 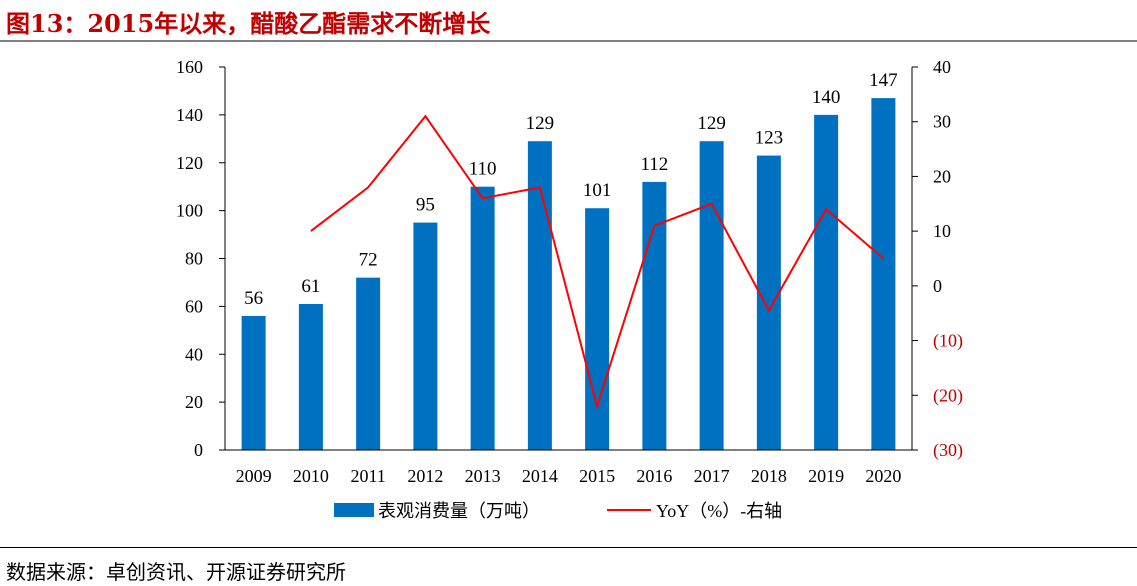 I want to click on x-tick-label-2015: 2015, so click(x=597, y=476).